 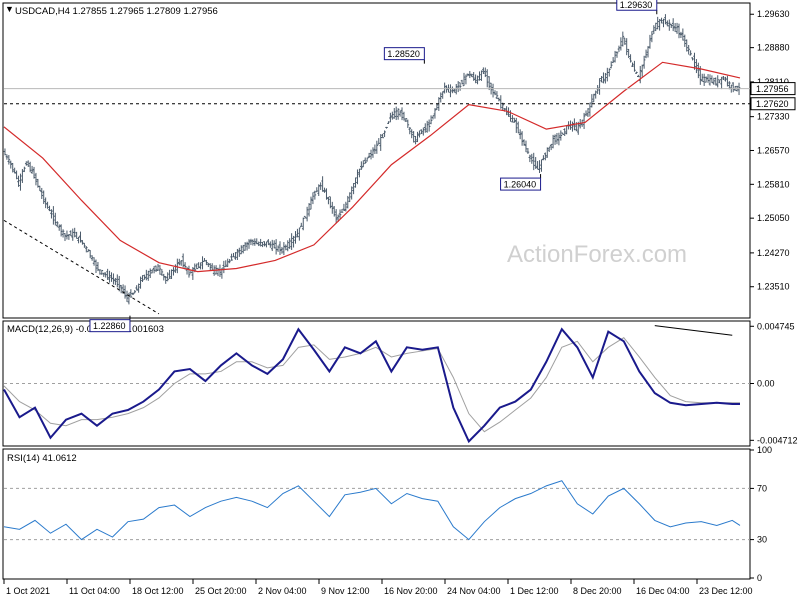 What do you see at coordinates (85, 329) in the screenshot?
I see `macd-header-text: MACD(12,26,9) -0.001691 -0.001603` at bounding box center [85, 329].